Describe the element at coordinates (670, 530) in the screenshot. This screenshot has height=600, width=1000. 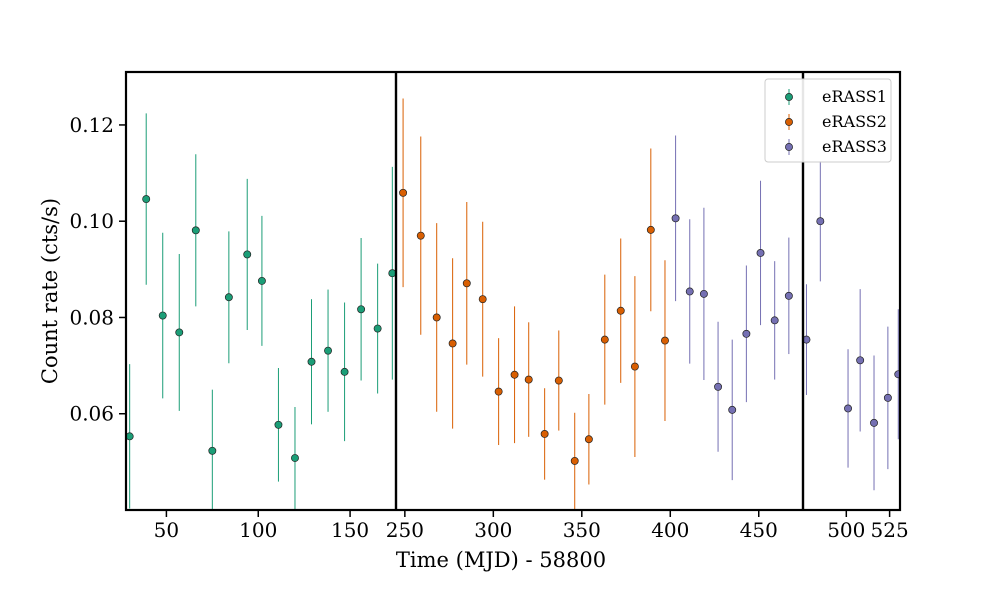
I see `x-tick-label: 400` at that location.